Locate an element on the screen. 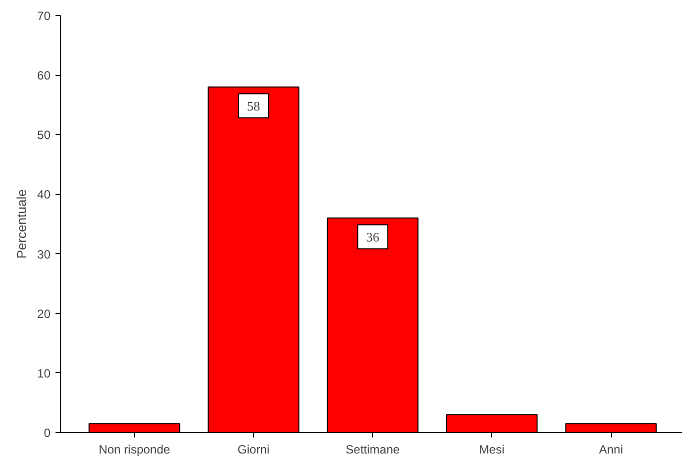 Image resolution: width=682 pixels, height=462 pixels. data-label: 58 is located at coordinates (253, 106).